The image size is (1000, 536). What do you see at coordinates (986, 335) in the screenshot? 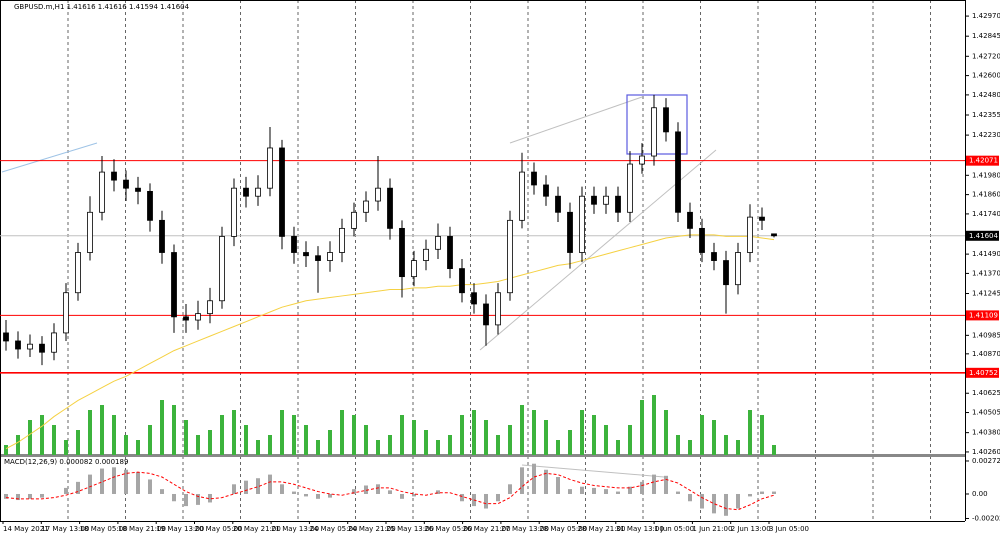
I see `y-tick-label: 1.40985` at bounding box center [986, 335].